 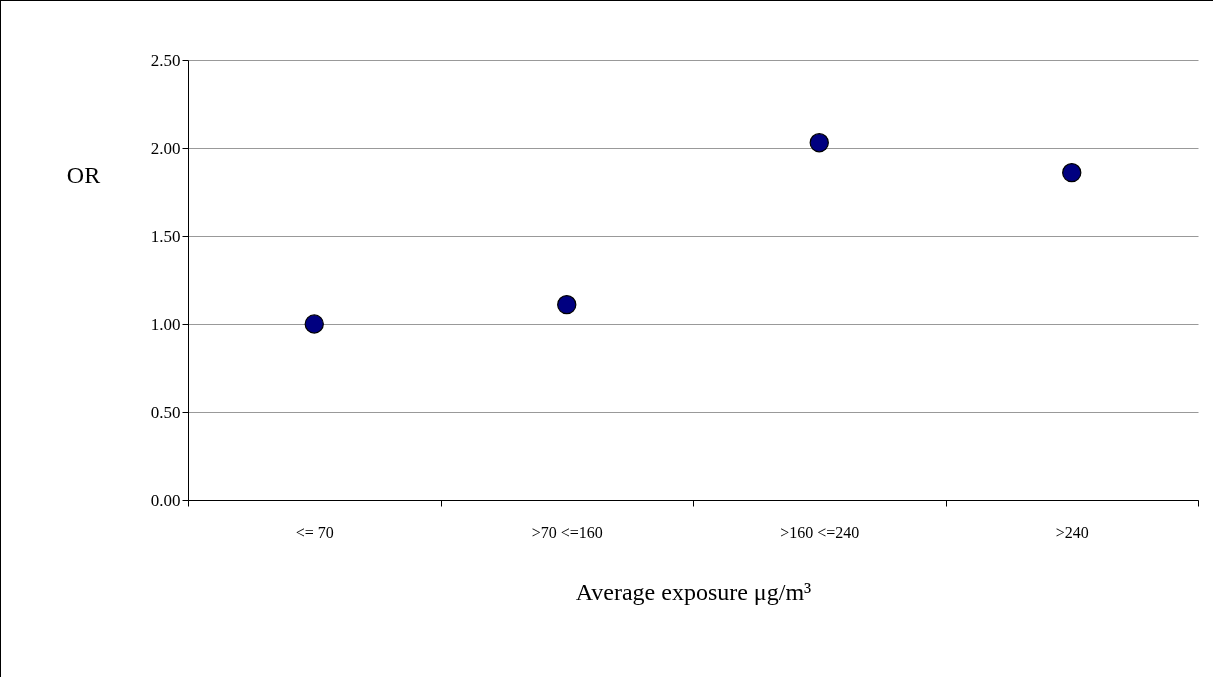 What do you see at coordinates (83, 174) in the screenshot?
I see `y-axis-title: OR` at bounding box center [83, 174].